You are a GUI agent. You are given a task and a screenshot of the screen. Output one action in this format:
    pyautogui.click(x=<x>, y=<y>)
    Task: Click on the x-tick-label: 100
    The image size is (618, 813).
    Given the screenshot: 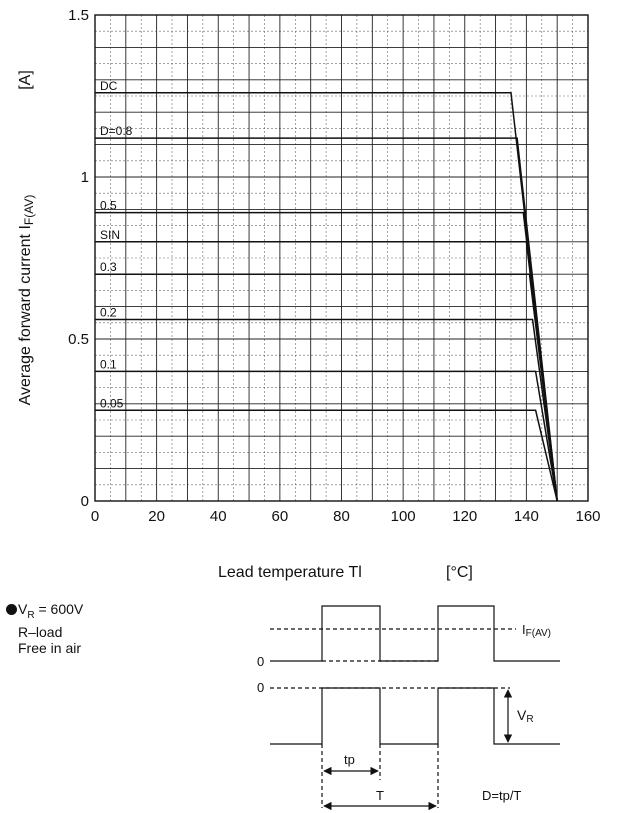 What is the action you would take?
    pyautogui.click(x=403, y=516)
    